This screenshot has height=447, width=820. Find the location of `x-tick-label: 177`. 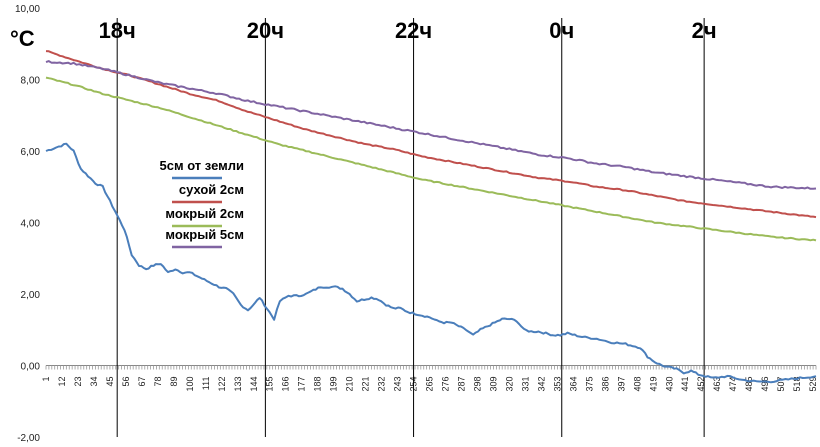

x-tick-label: 177 is located at coordinates (302, 384).